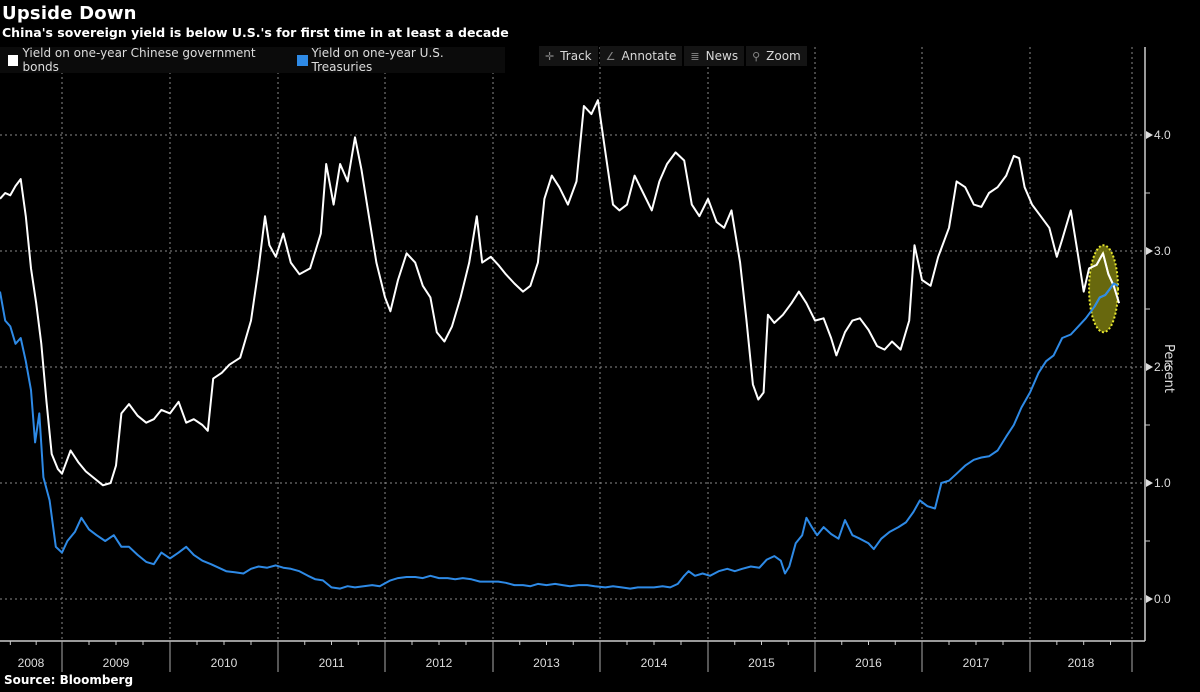 Image resolution: width=1200 pixels, height=692 pixels. Describe the element at coordinates (439, 663) in the screenshot. I see `x-tick-label: 2012` at that location.